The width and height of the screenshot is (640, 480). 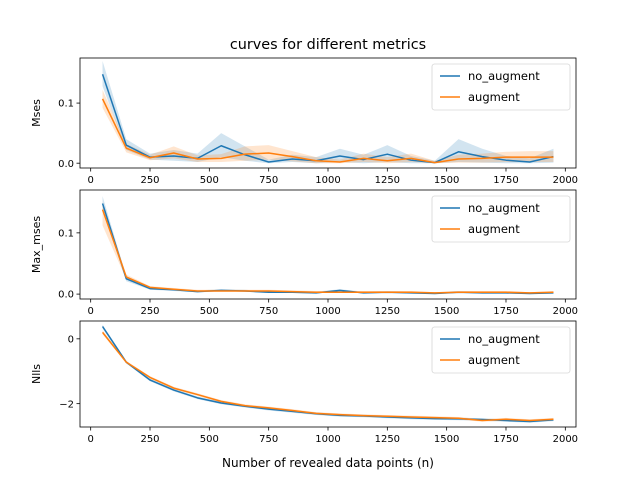 I want to click on x-axis-label: Number of revealed data points (n), so click(x=328, y=463).